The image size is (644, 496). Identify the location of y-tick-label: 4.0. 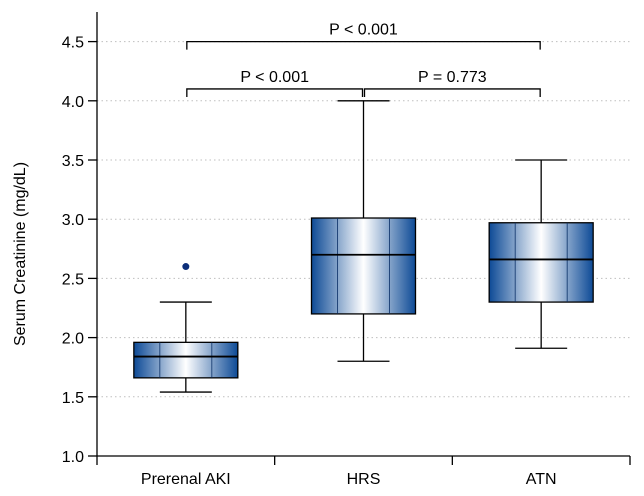
(73, 102).